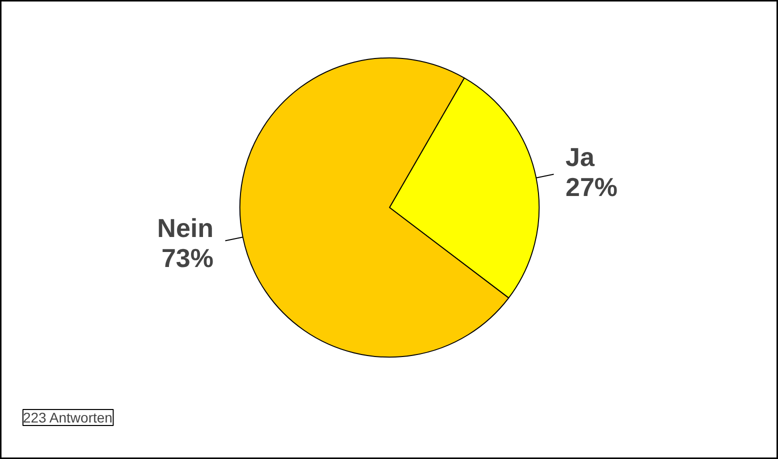 The image size is (778, 459). I want to click on slice-label: Ja, so click(580, 157).